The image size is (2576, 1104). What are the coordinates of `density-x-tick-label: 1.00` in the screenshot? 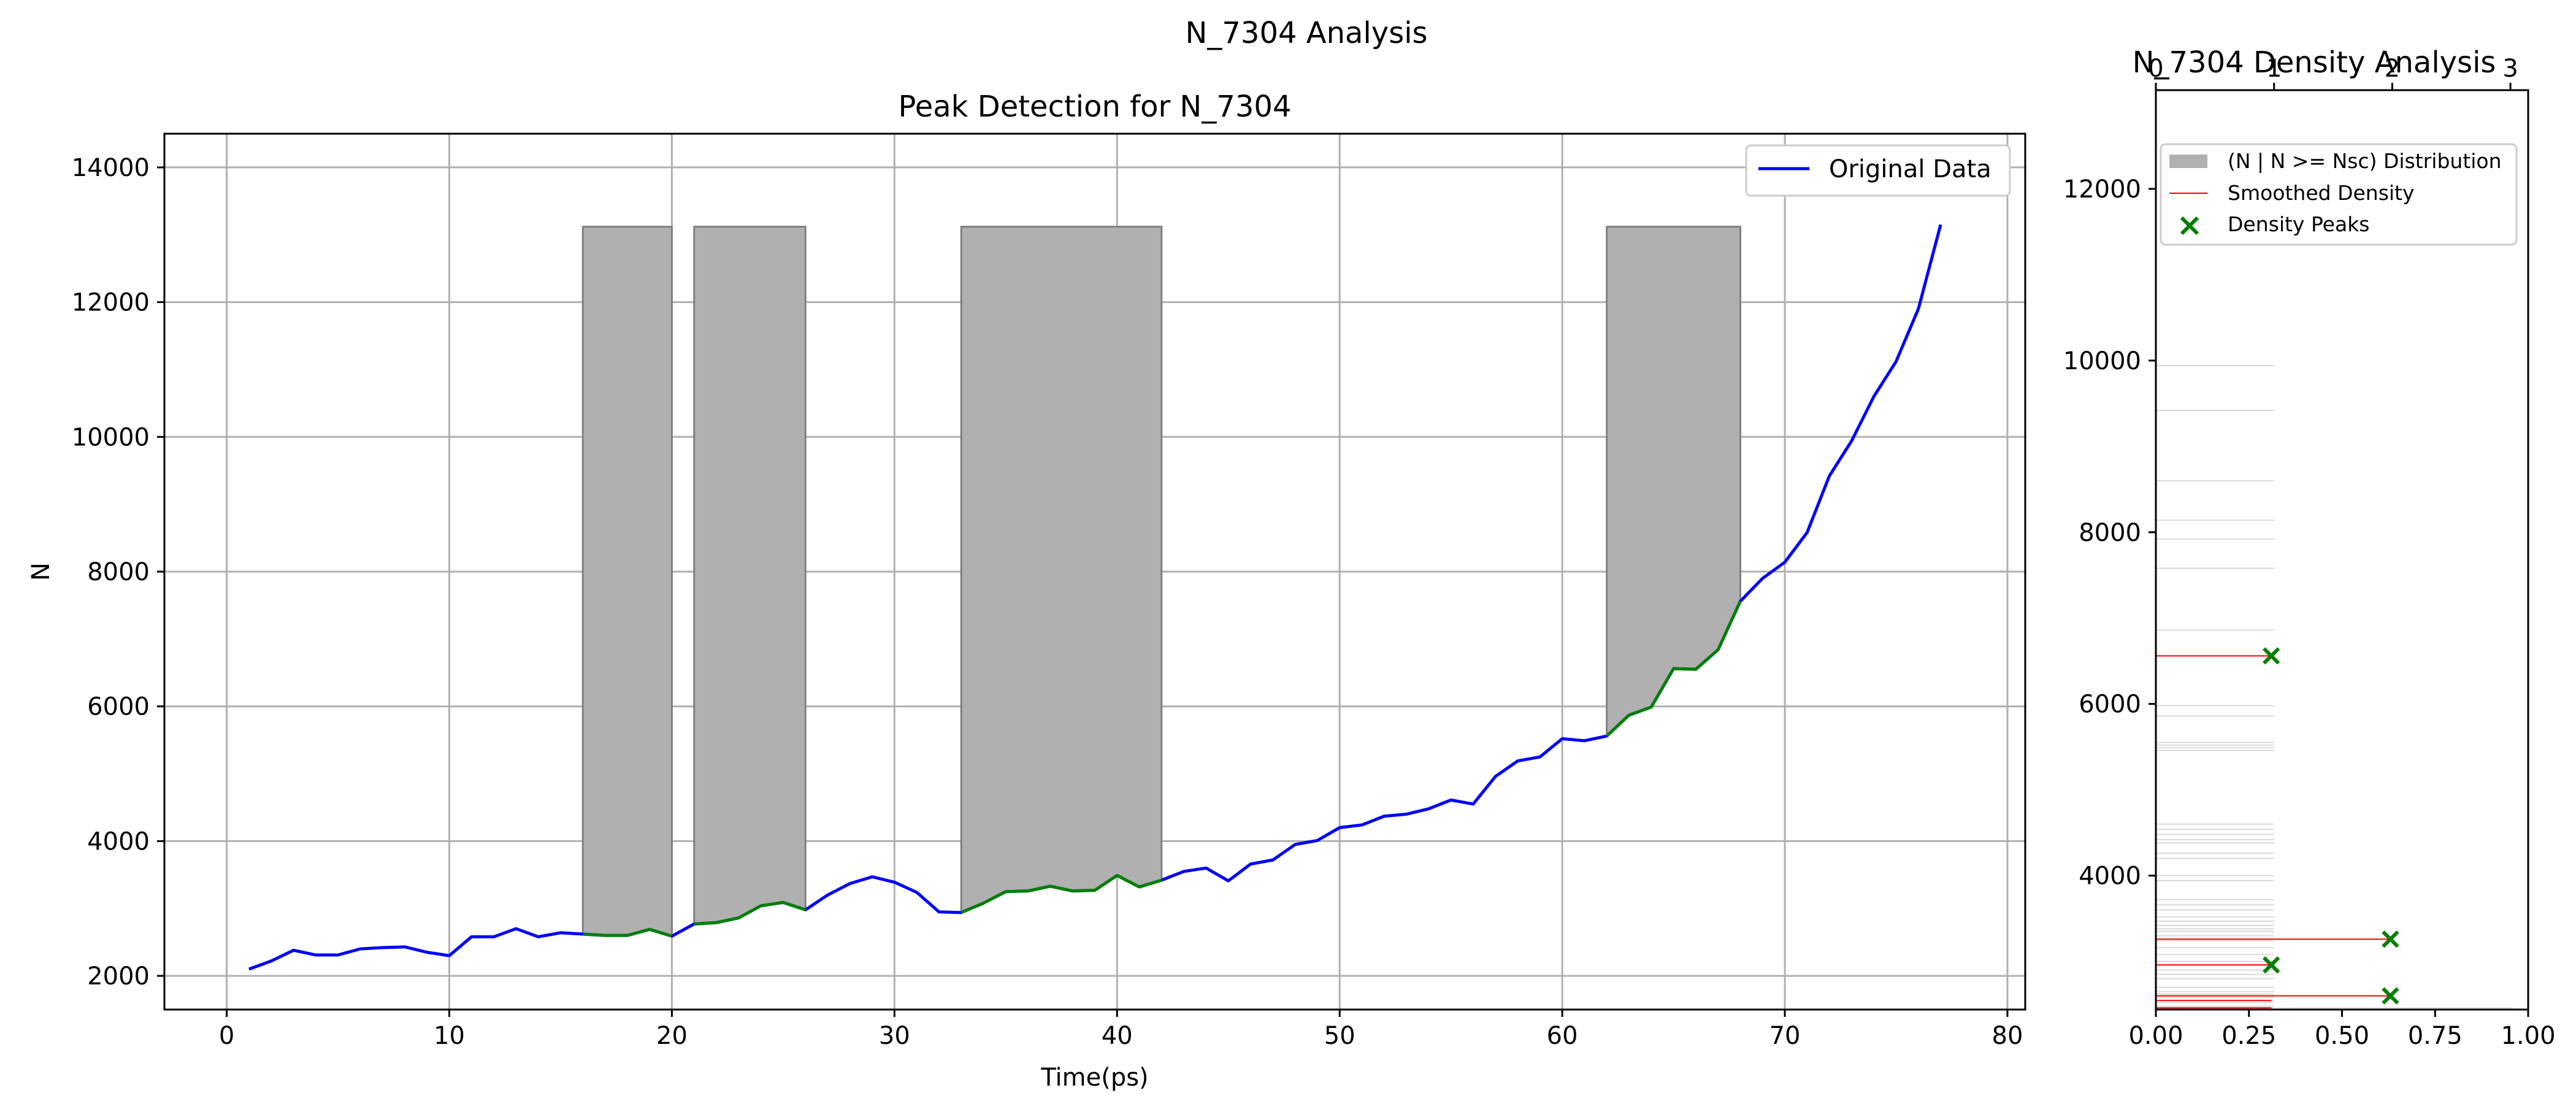 It's located at (2528, 1036).